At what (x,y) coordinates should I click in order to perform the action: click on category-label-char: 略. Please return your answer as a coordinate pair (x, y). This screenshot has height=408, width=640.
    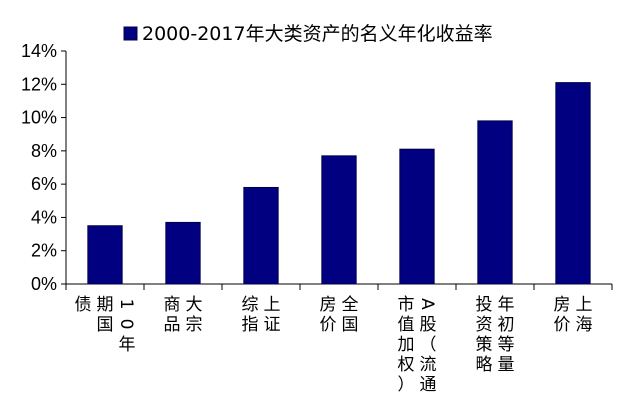
    Looking at the image, I should click on (484, 365).